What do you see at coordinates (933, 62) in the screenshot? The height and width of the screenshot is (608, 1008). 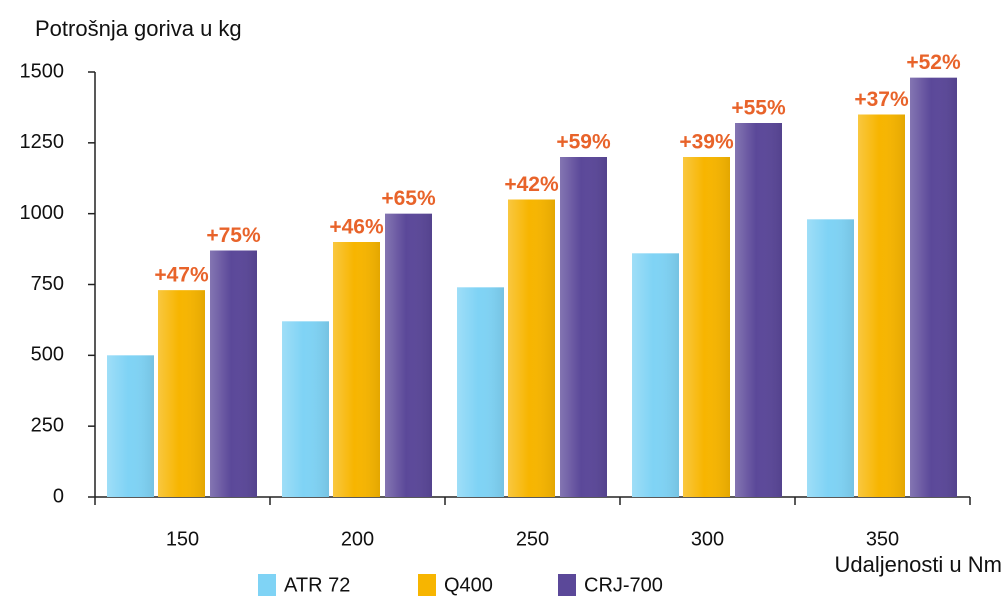 I see `increase-label: +52%` at bounding box center [933, 62].